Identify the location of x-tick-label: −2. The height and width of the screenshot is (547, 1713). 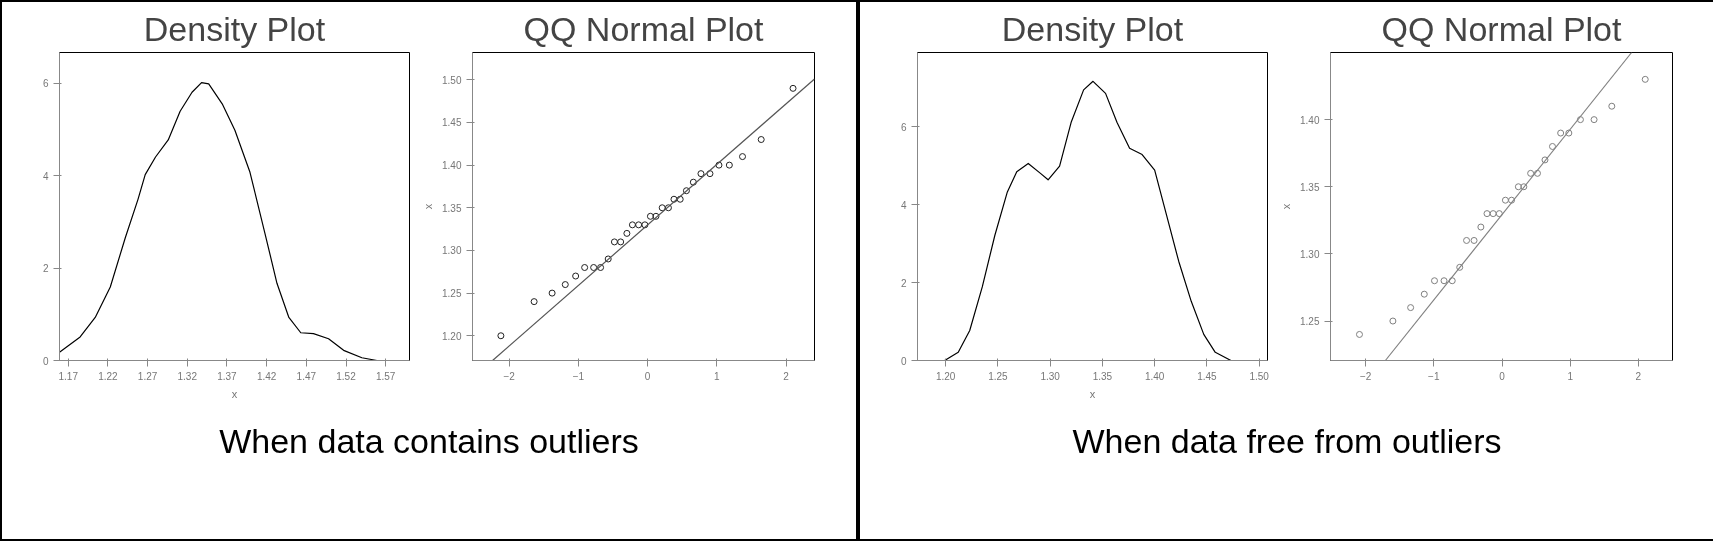
(509, 376).